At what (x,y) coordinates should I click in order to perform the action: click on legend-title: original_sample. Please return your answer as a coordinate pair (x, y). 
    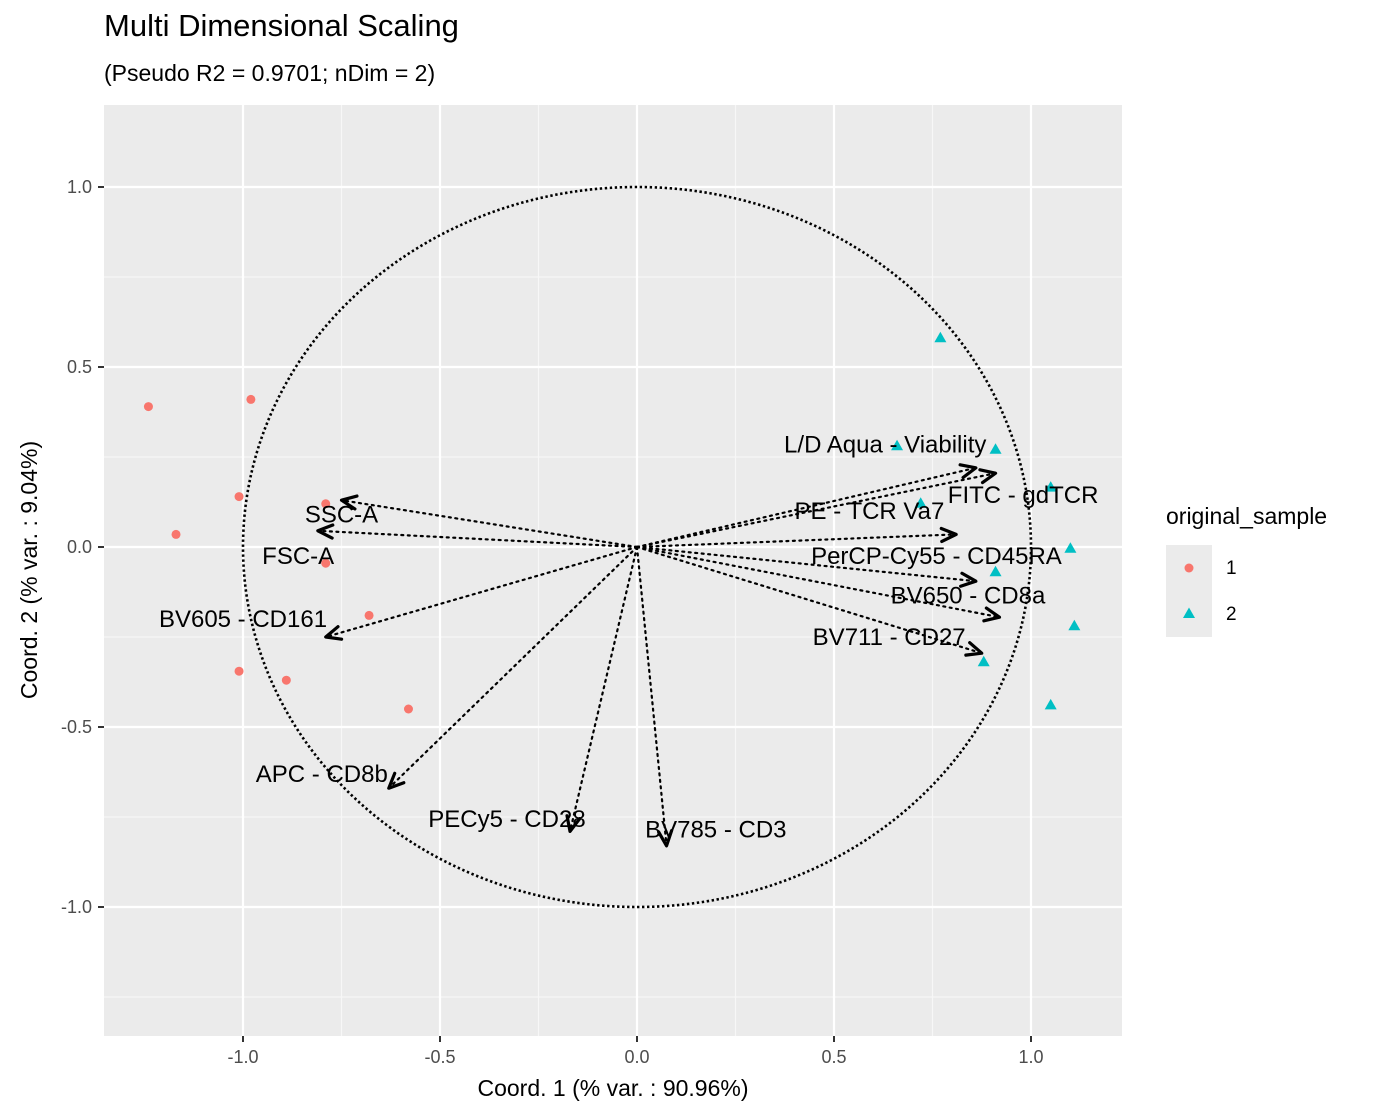
    Looking at the image, I should click on (1247, 516).